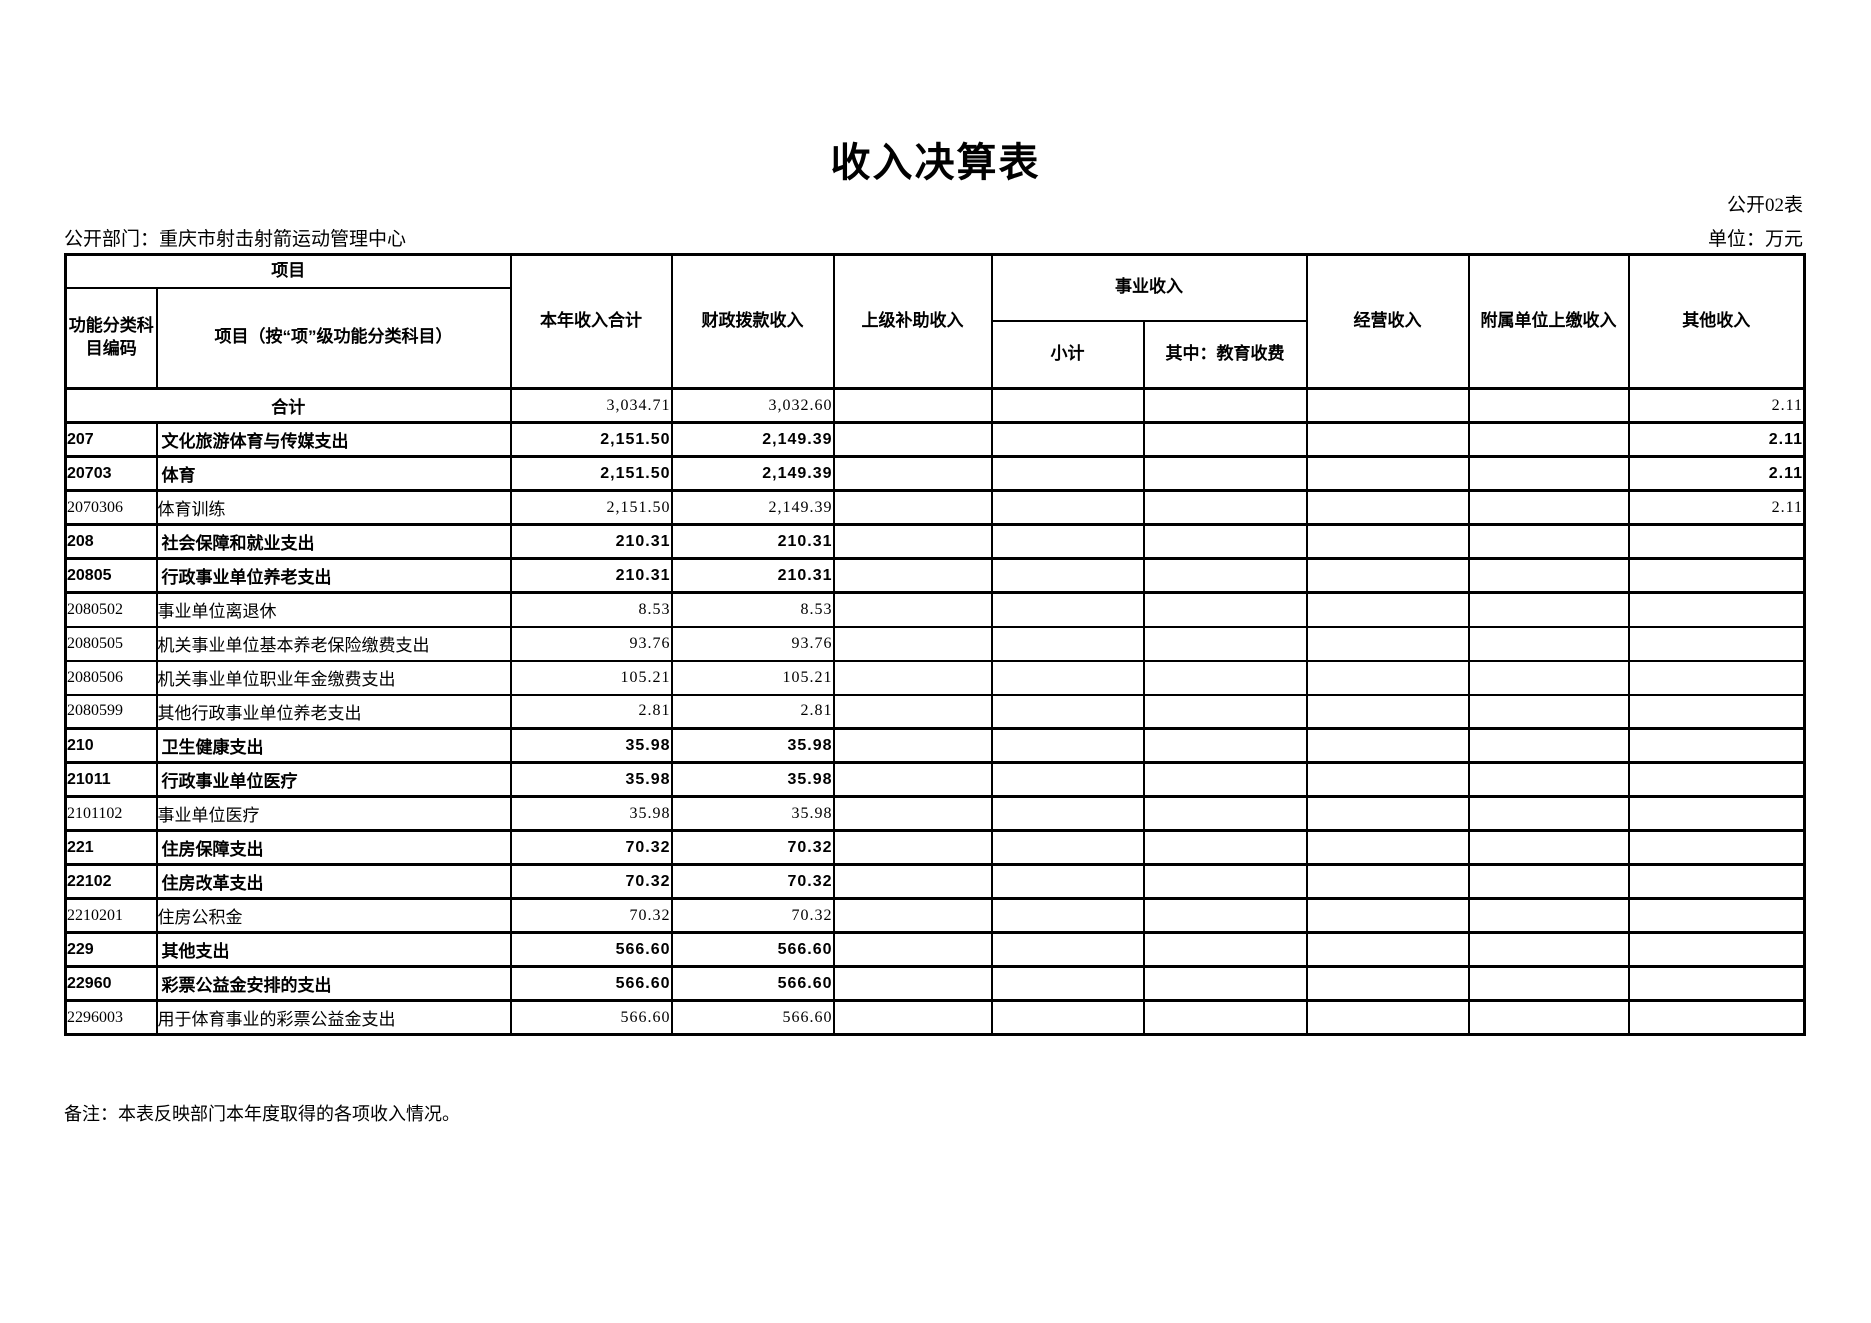 This screenshot has width=1871, height=1323. What do you see at coordinates (111, 949) in the screenshot?
I see `cell-code: 229` at bounding box center [111, 949].